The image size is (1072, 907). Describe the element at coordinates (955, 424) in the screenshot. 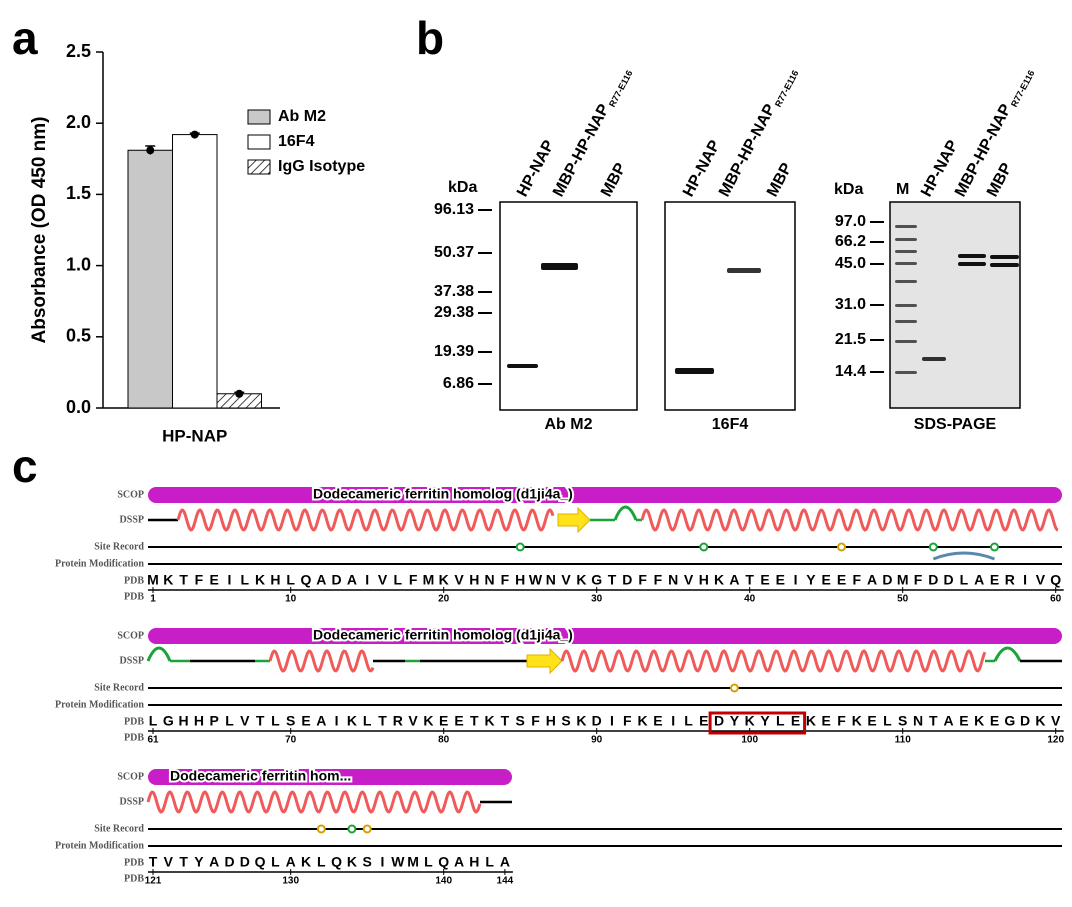

I see `blot-caption: SDS-PAGE` at that location.